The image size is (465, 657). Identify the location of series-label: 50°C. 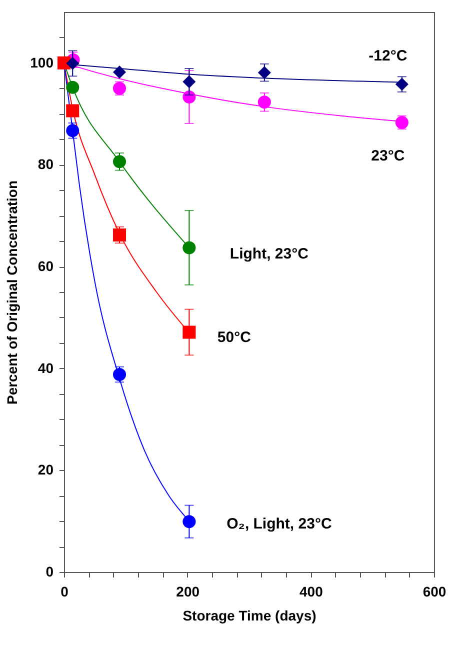
(234, 337).